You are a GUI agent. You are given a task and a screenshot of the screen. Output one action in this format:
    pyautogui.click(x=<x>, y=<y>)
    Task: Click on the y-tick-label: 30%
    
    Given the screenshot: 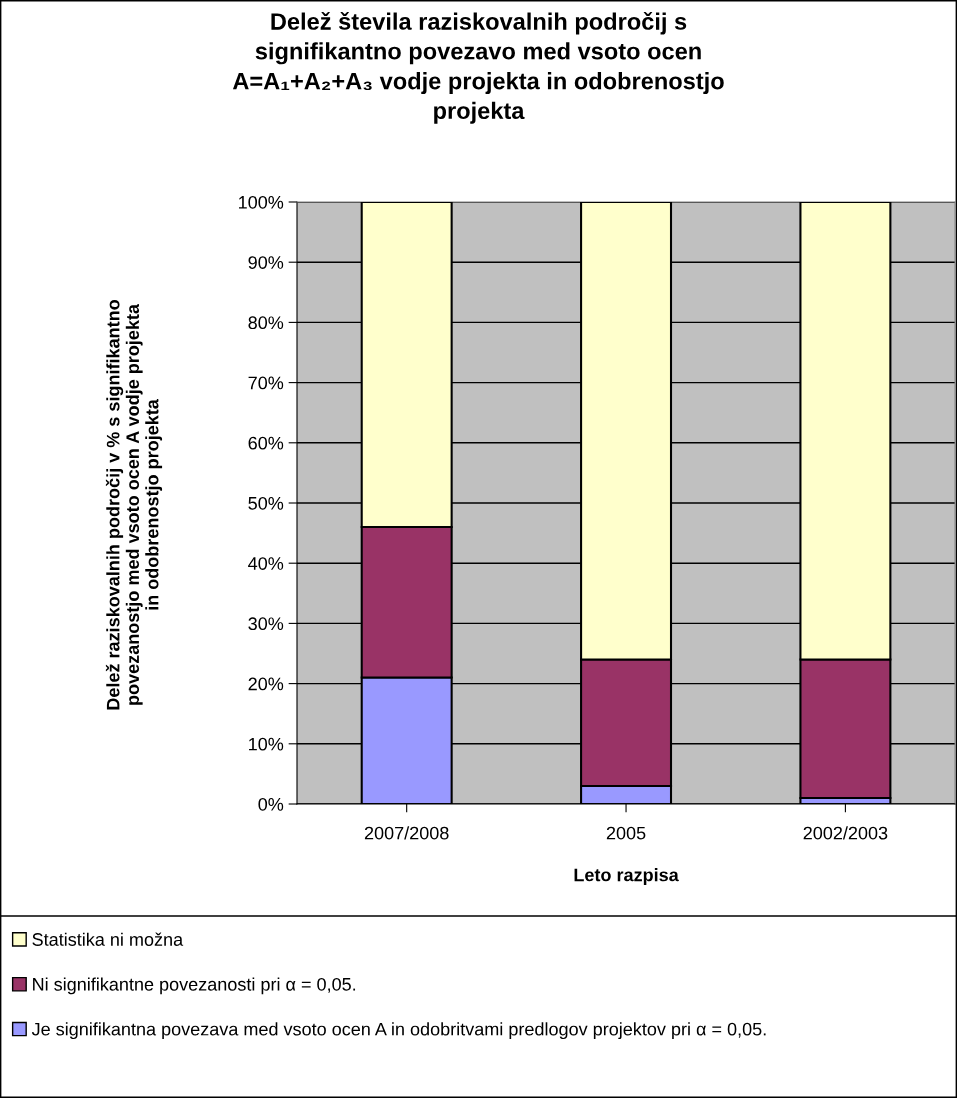 What is the action you would take?
    pyautogui.click(x=266, y=624)
    